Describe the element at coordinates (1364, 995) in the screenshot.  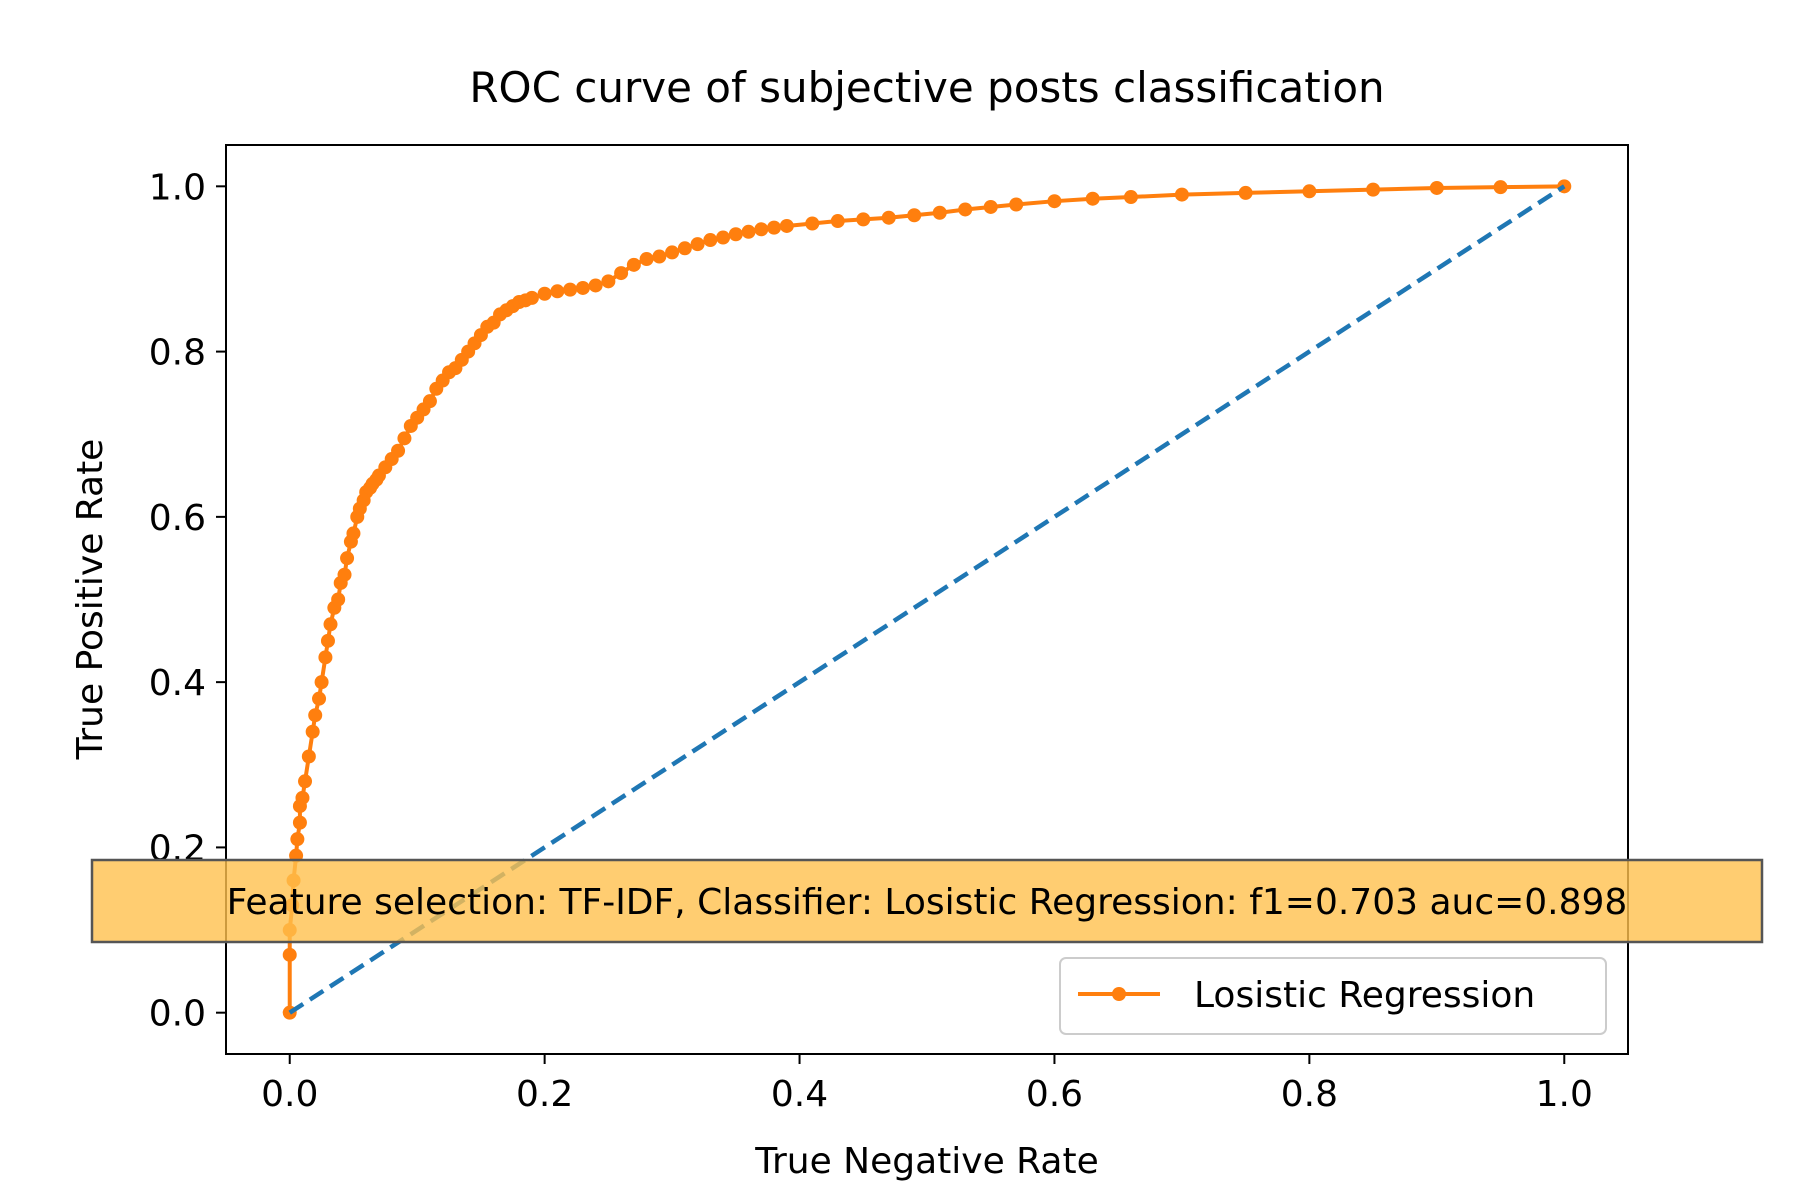
I see `legend-label: Losistic Regression` at that location.